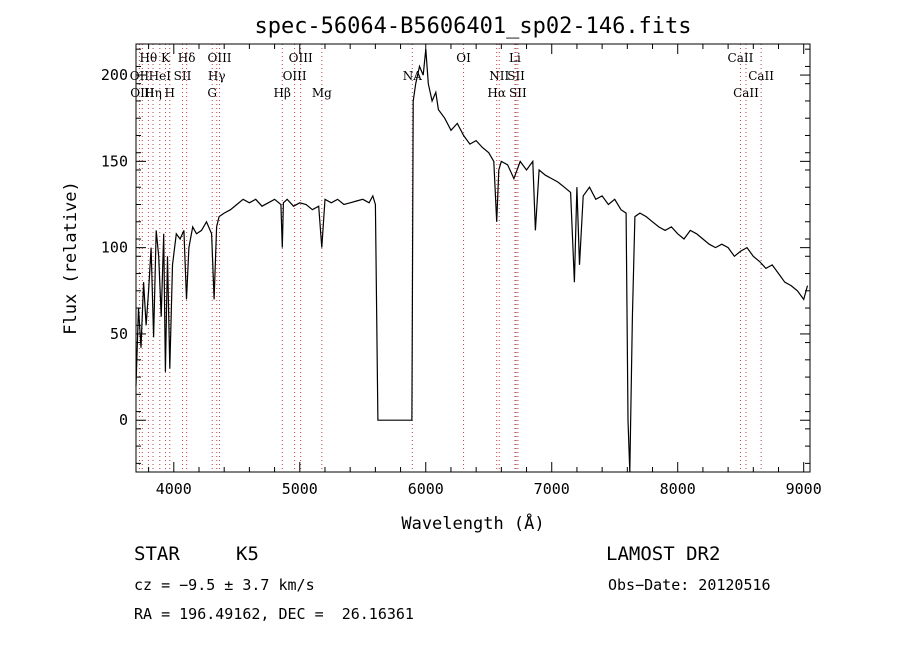 This screenshot has width=900, height=650. What do you see at coordinates (114, 248) in the screenshot?
I see `y-tick-label: 100` at bounding box center [114, 248].